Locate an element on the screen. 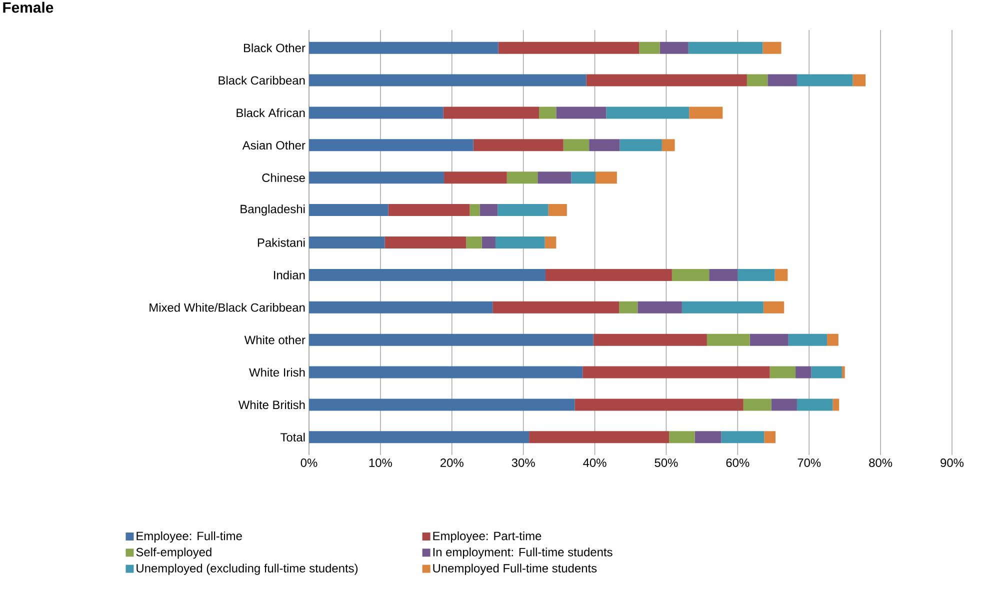  y-tick-label: Total is located at coordinates (292, 437).